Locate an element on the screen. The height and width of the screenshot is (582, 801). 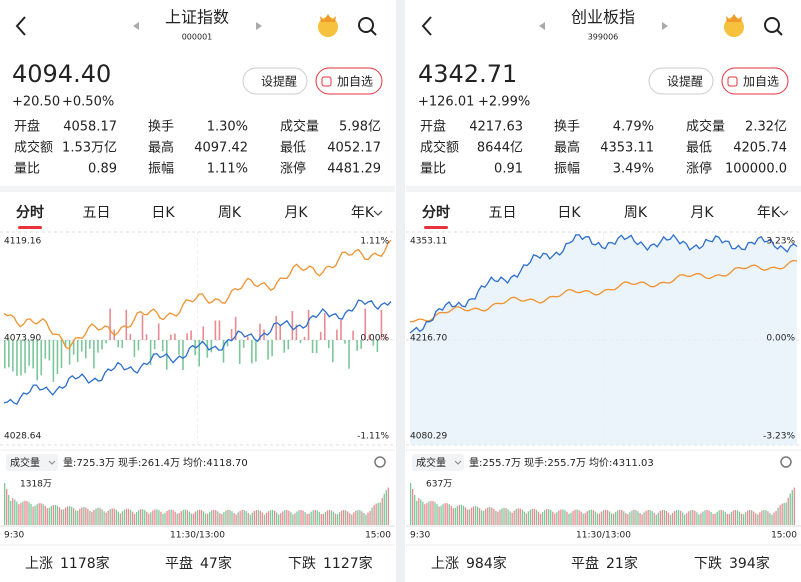
stat-label: 开盘 is located at coordinates (27, 127).